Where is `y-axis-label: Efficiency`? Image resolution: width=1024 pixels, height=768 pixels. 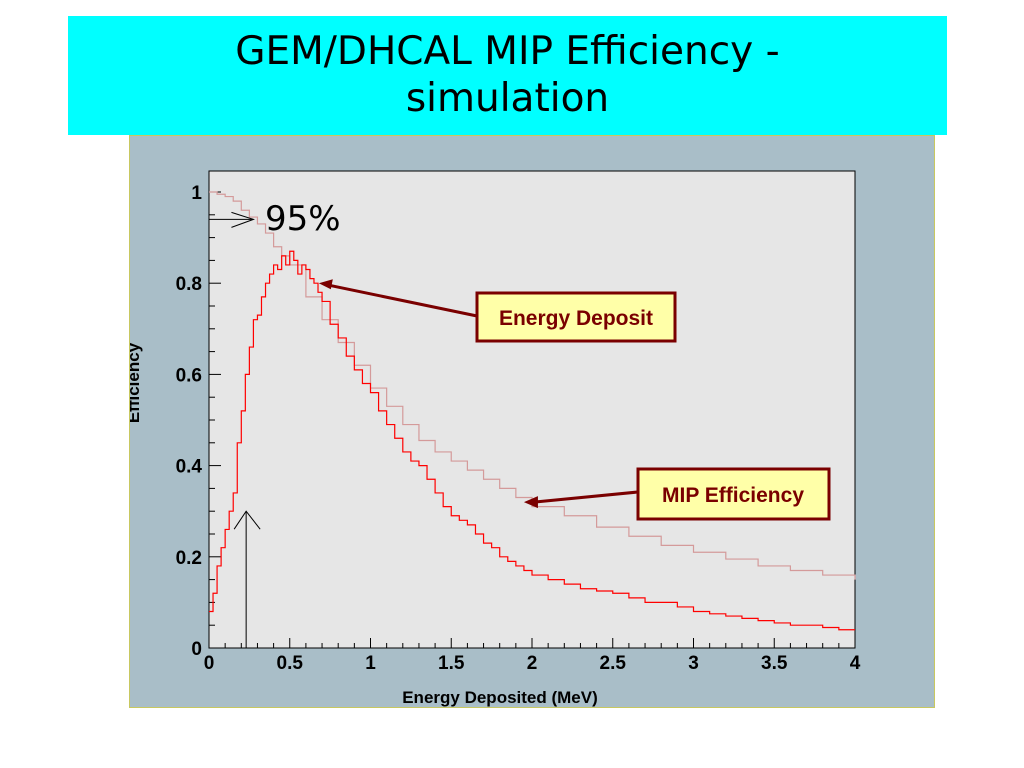 y-axis-label: Efficiency is located at coordinates (136, 382).